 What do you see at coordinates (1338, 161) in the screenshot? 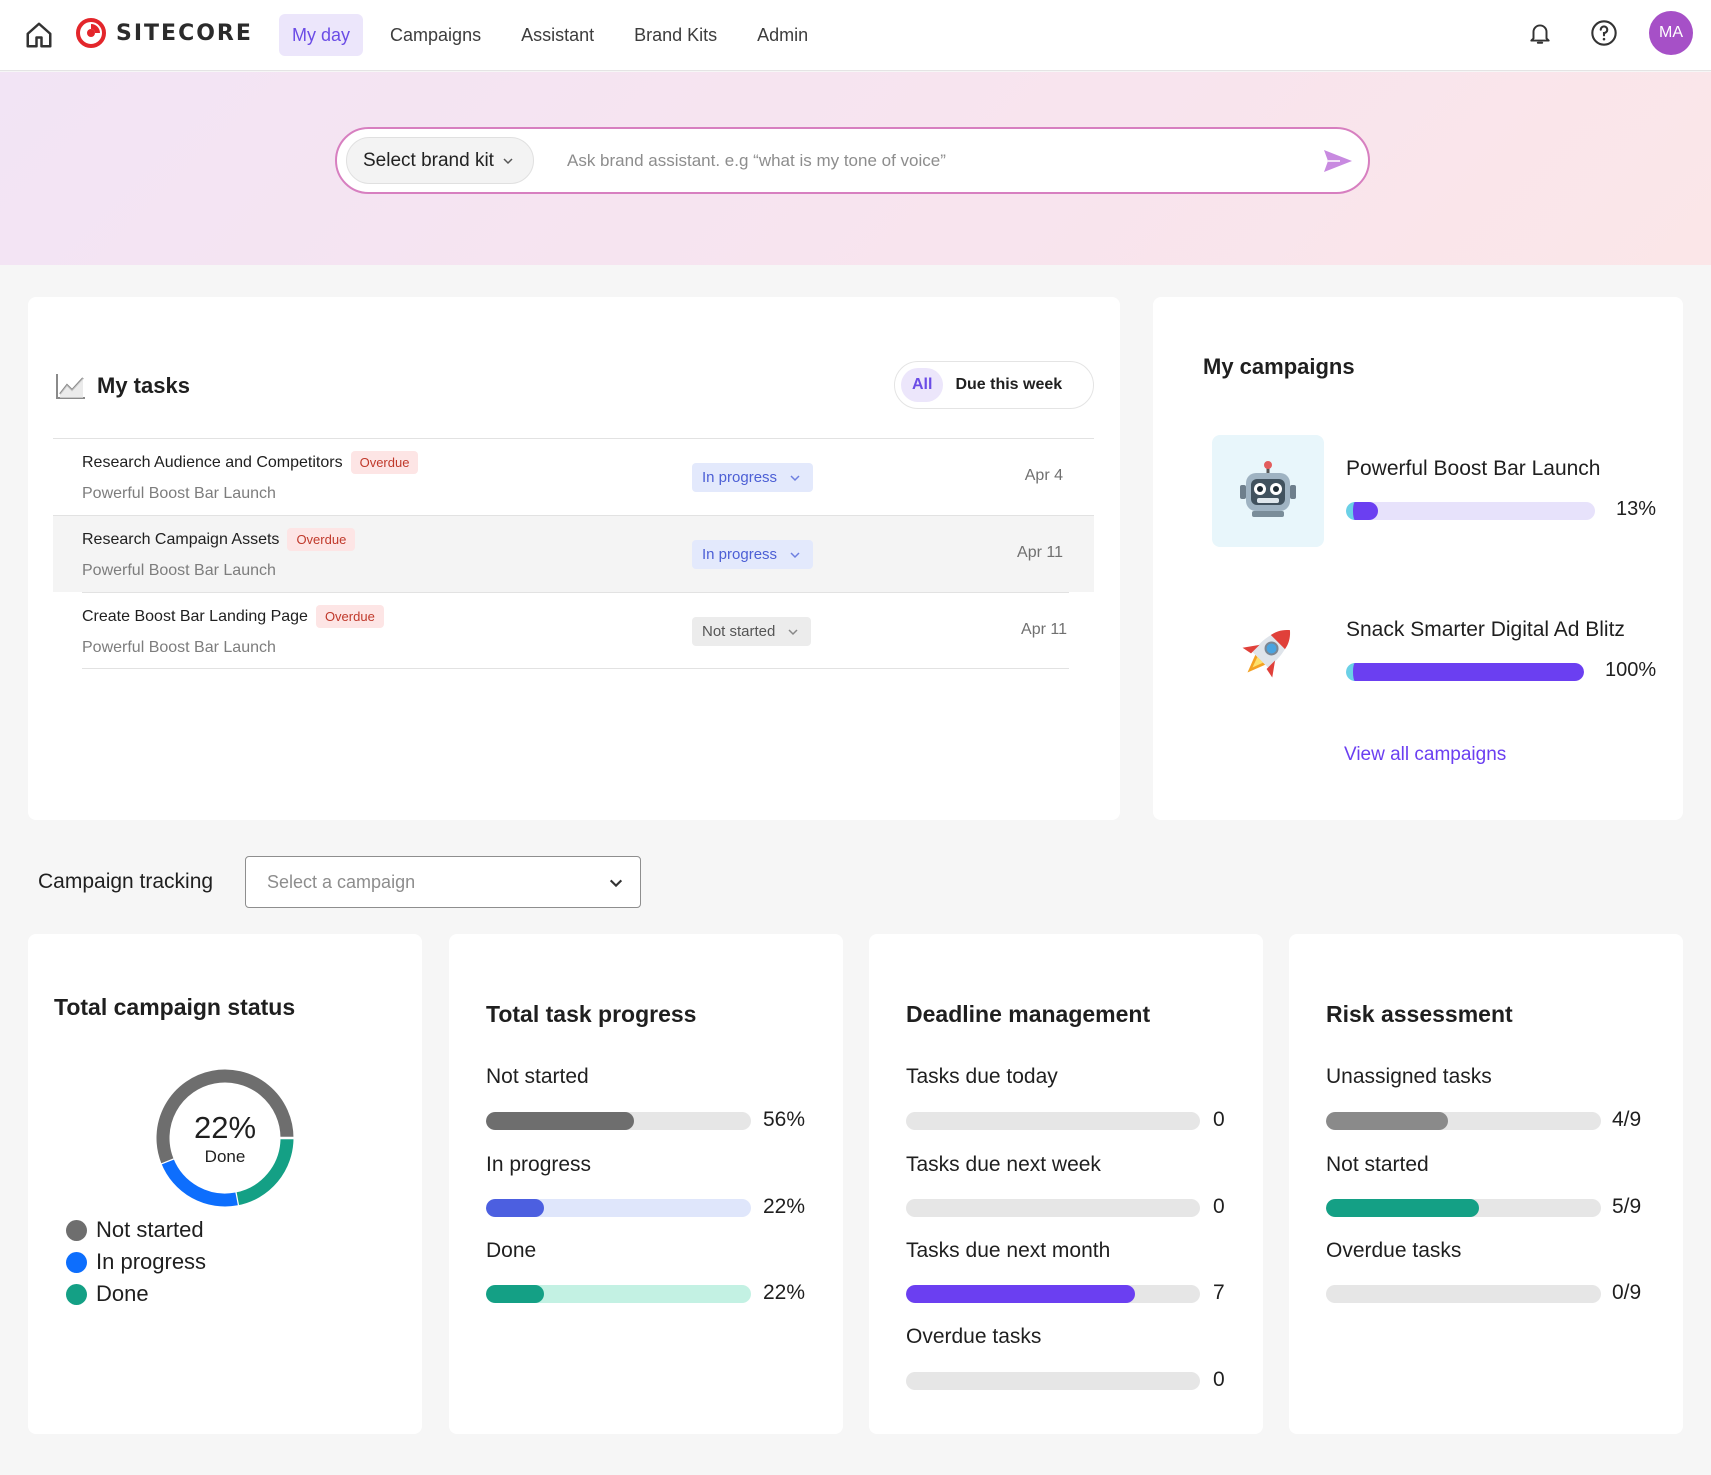
I see `send-icon` at bounding box center [1338, 161].